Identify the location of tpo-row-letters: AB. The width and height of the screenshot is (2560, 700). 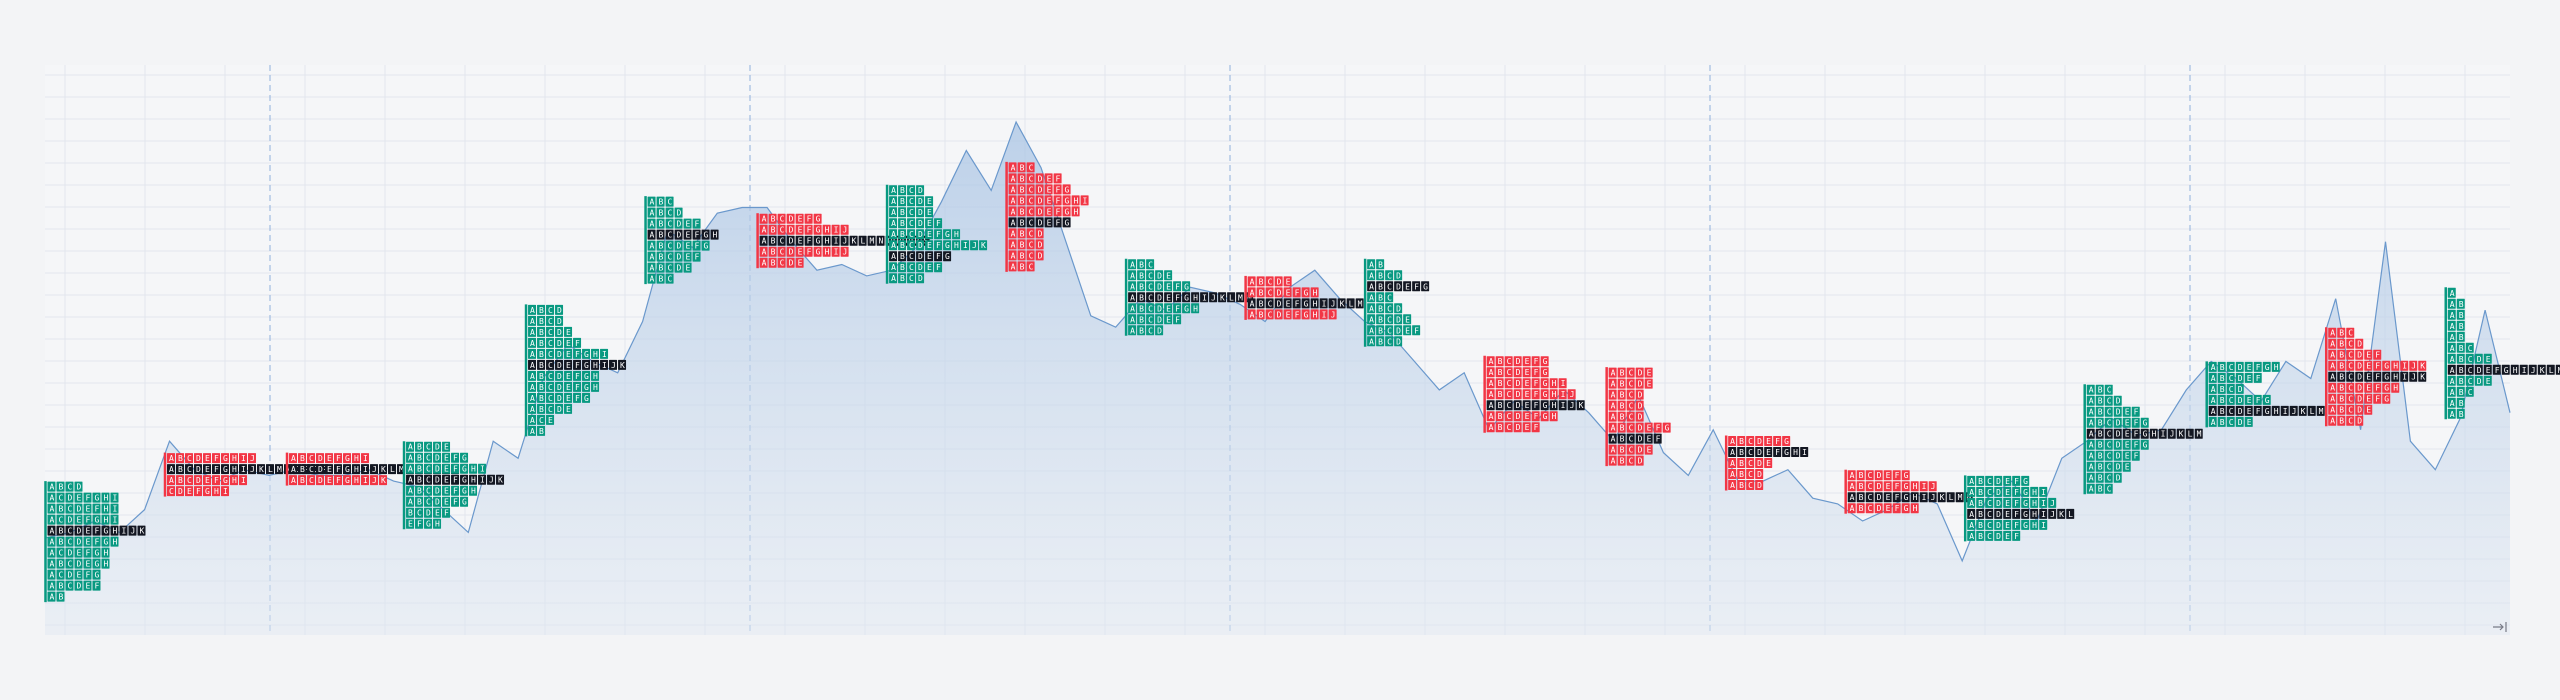
(2459, 414).